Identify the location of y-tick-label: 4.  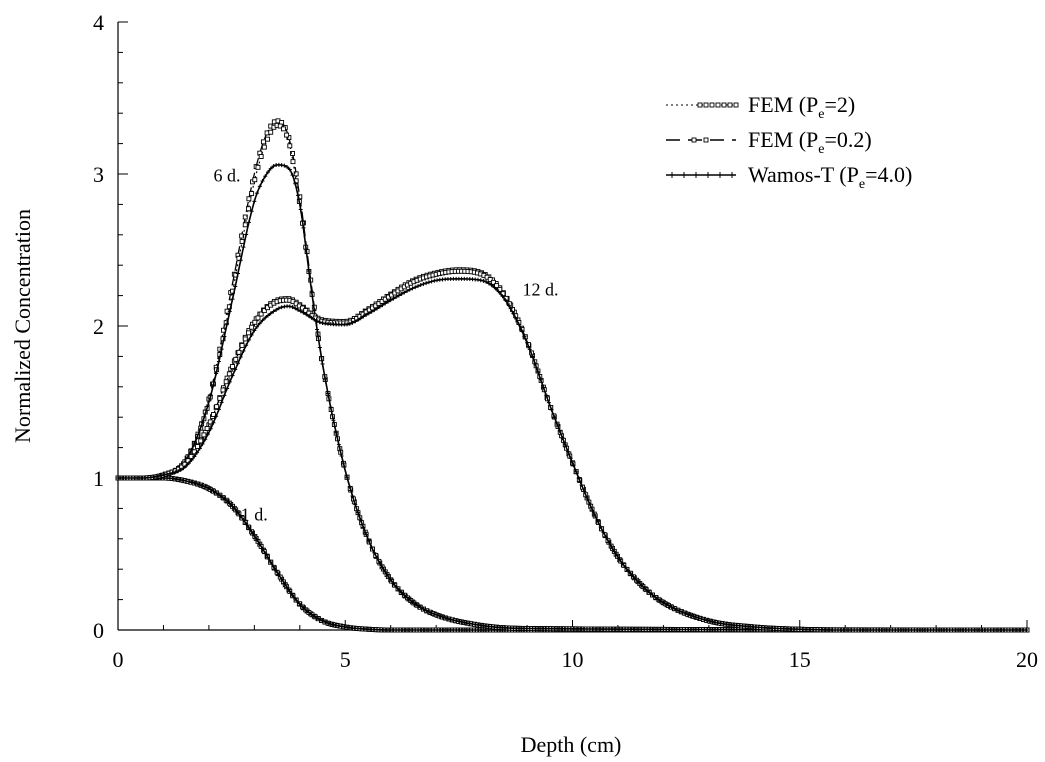
(98, 22).